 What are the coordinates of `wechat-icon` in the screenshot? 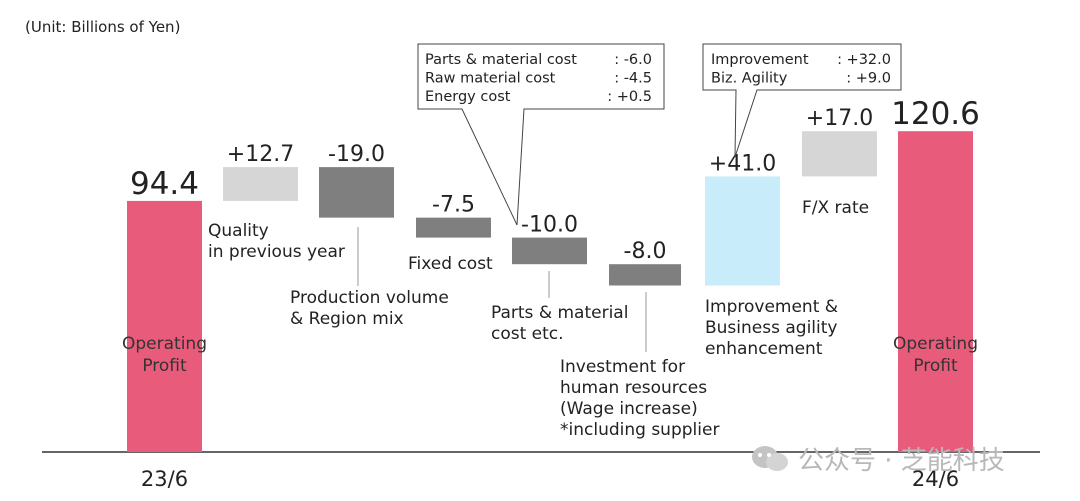 It's located at (770, 458).